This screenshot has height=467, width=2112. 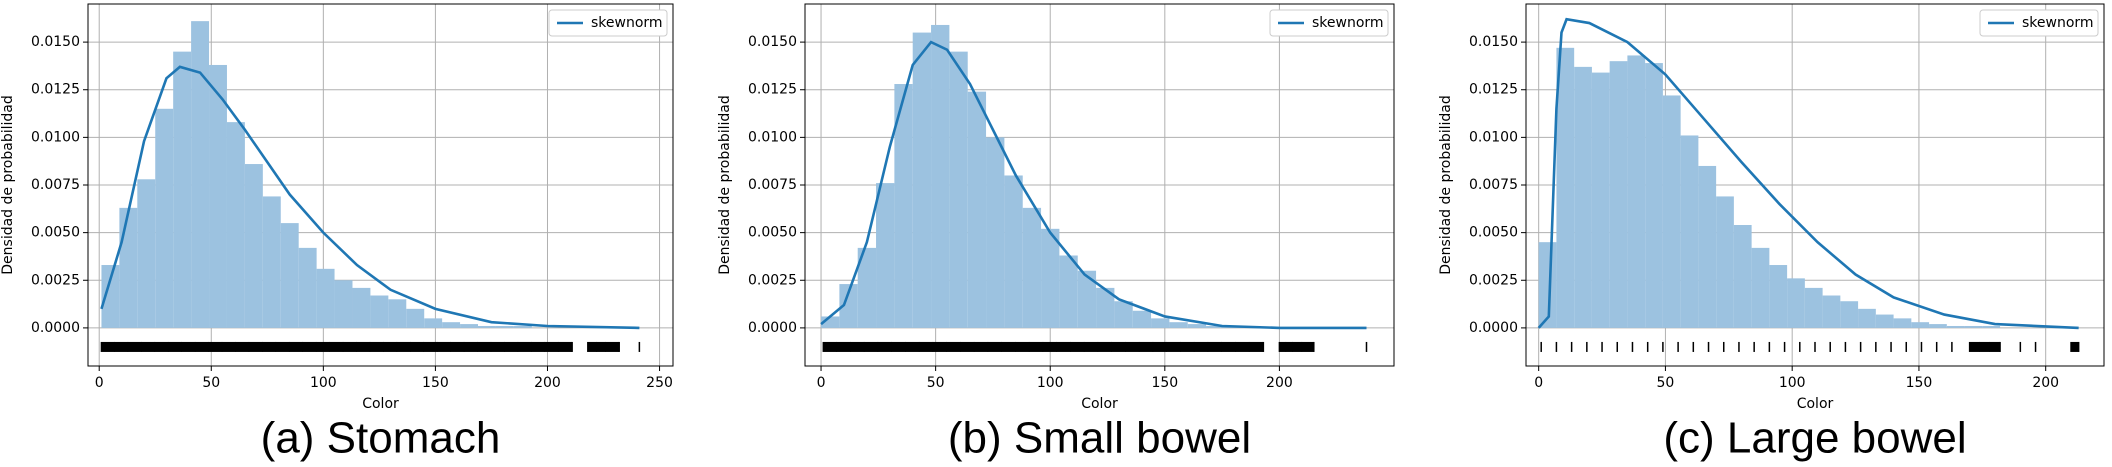 I want to click on legend: skewnorm, so click(x=2039, y=23).